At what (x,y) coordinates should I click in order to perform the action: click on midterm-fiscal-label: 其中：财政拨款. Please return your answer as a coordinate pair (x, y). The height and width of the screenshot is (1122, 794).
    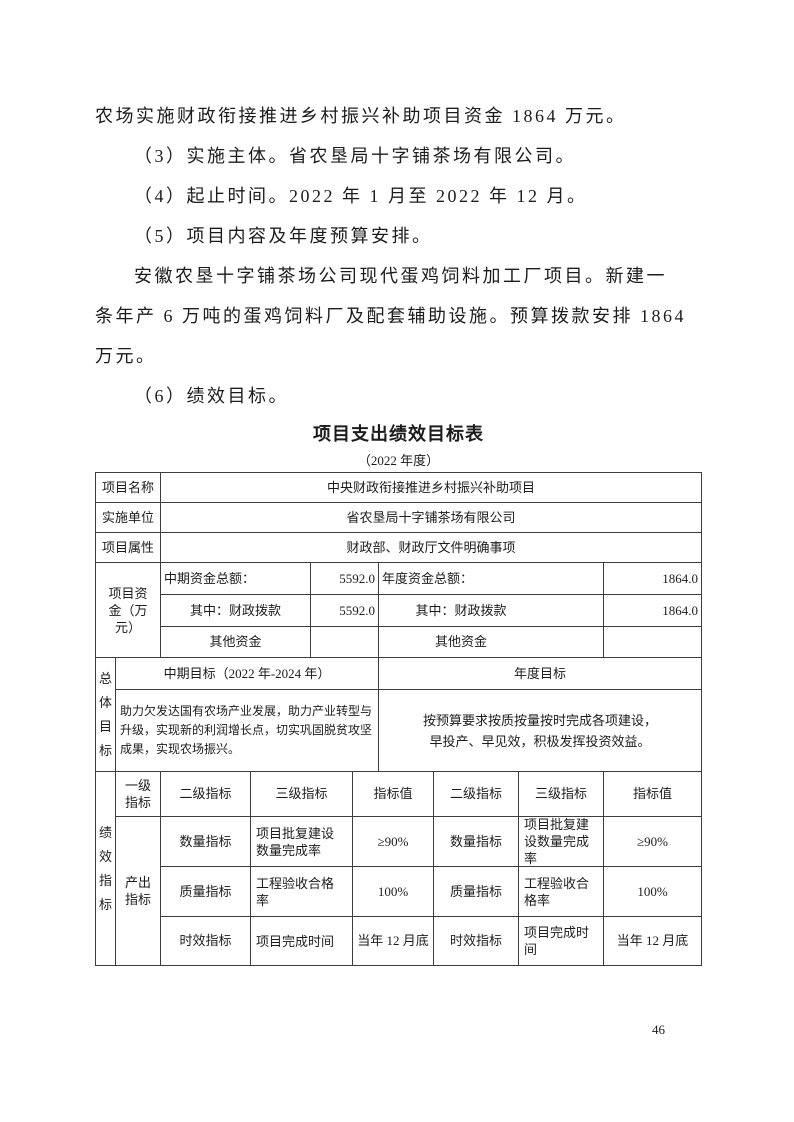
    Looking at the image, I should click on (236, 611).